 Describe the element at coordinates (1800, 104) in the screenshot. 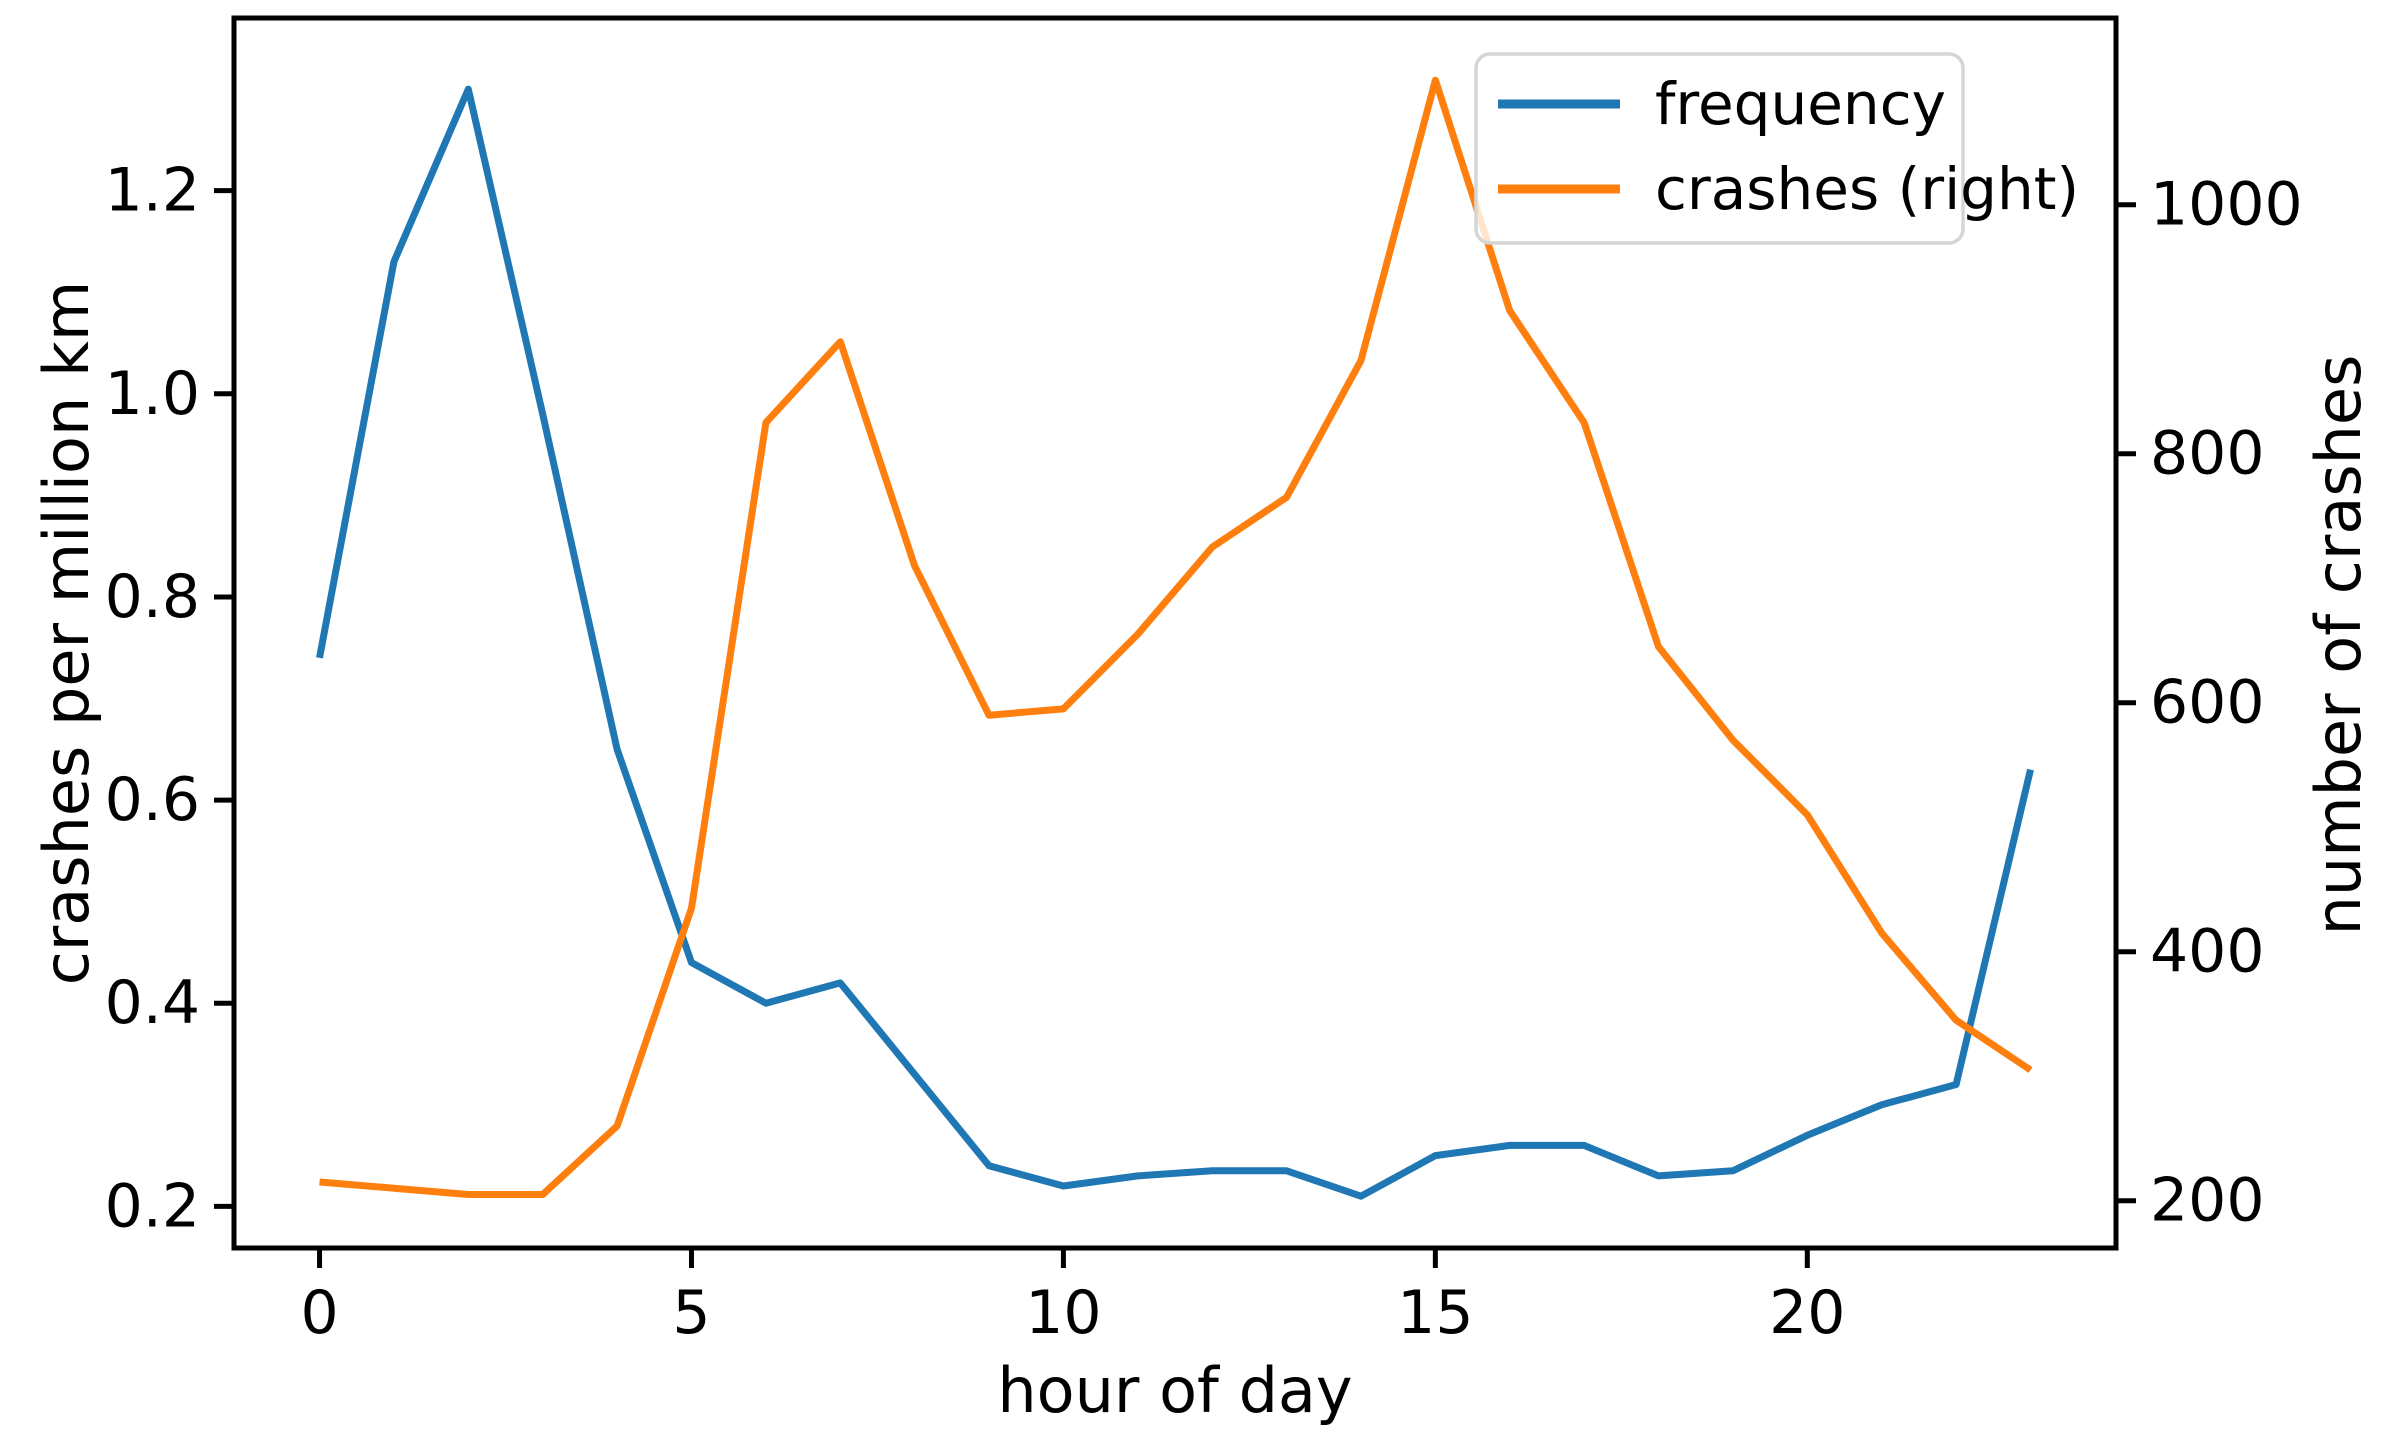

I see `legend-label-frequency: frequency` at that location.